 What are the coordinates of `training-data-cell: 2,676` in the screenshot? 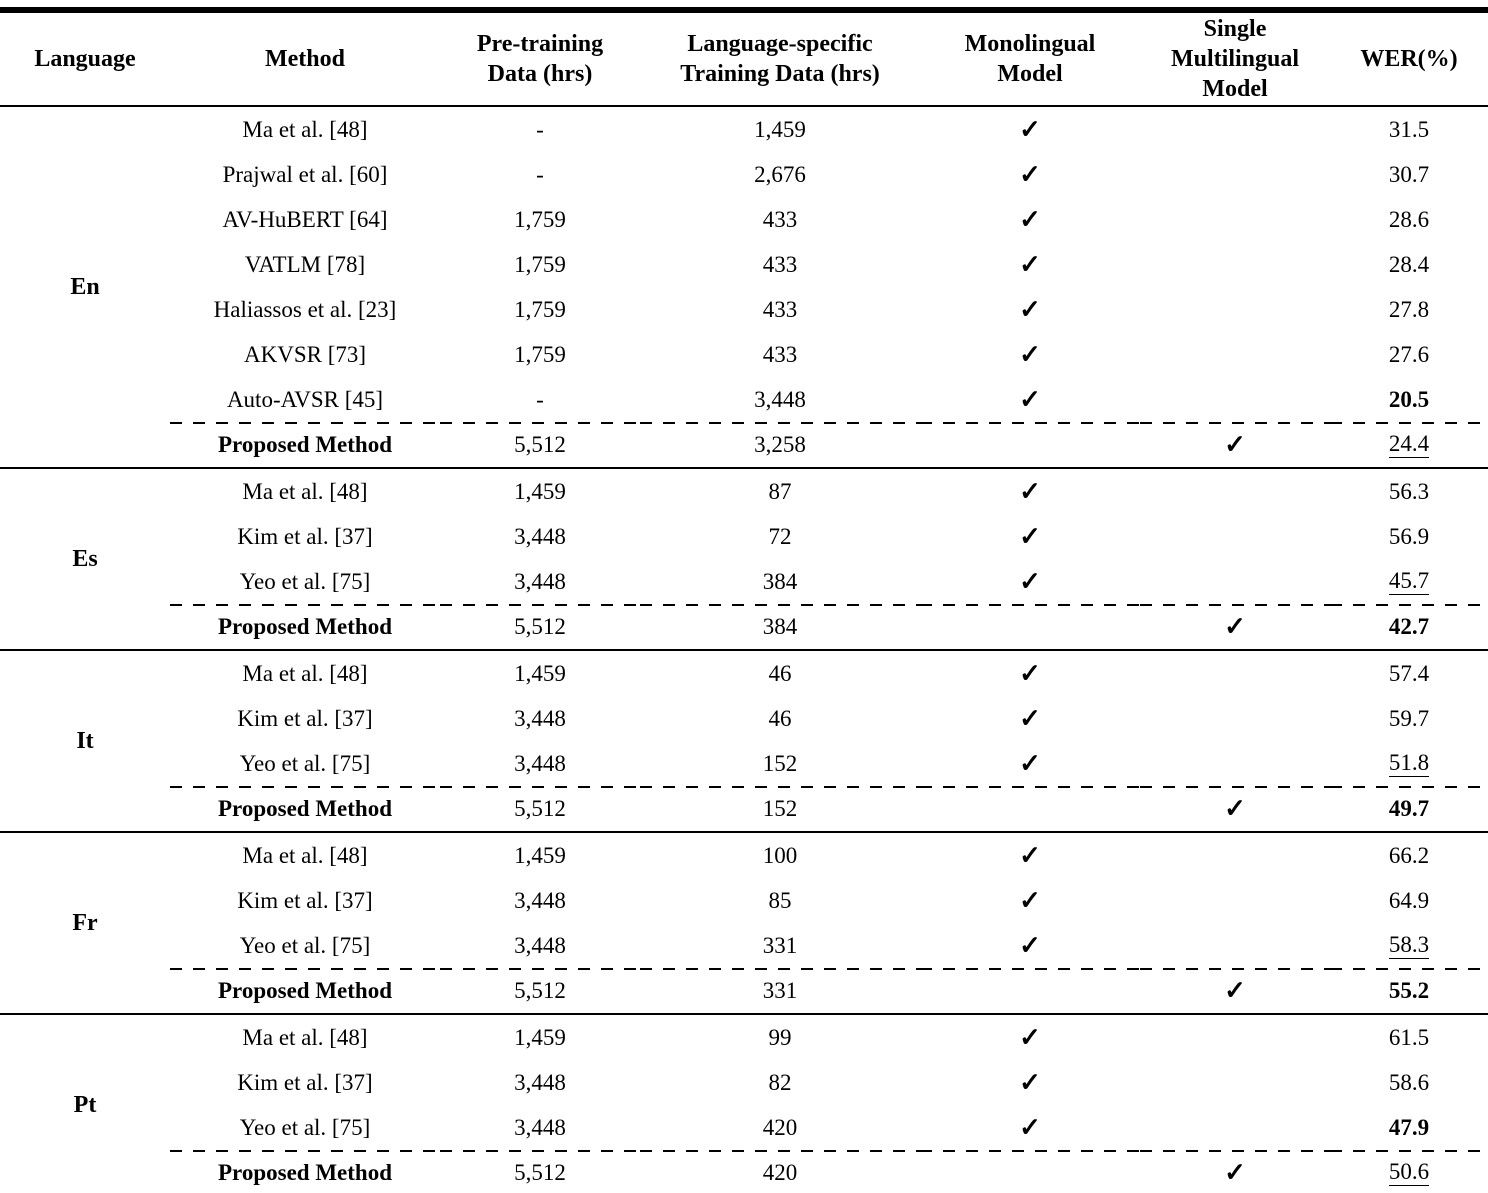 It's located at (780, 174).